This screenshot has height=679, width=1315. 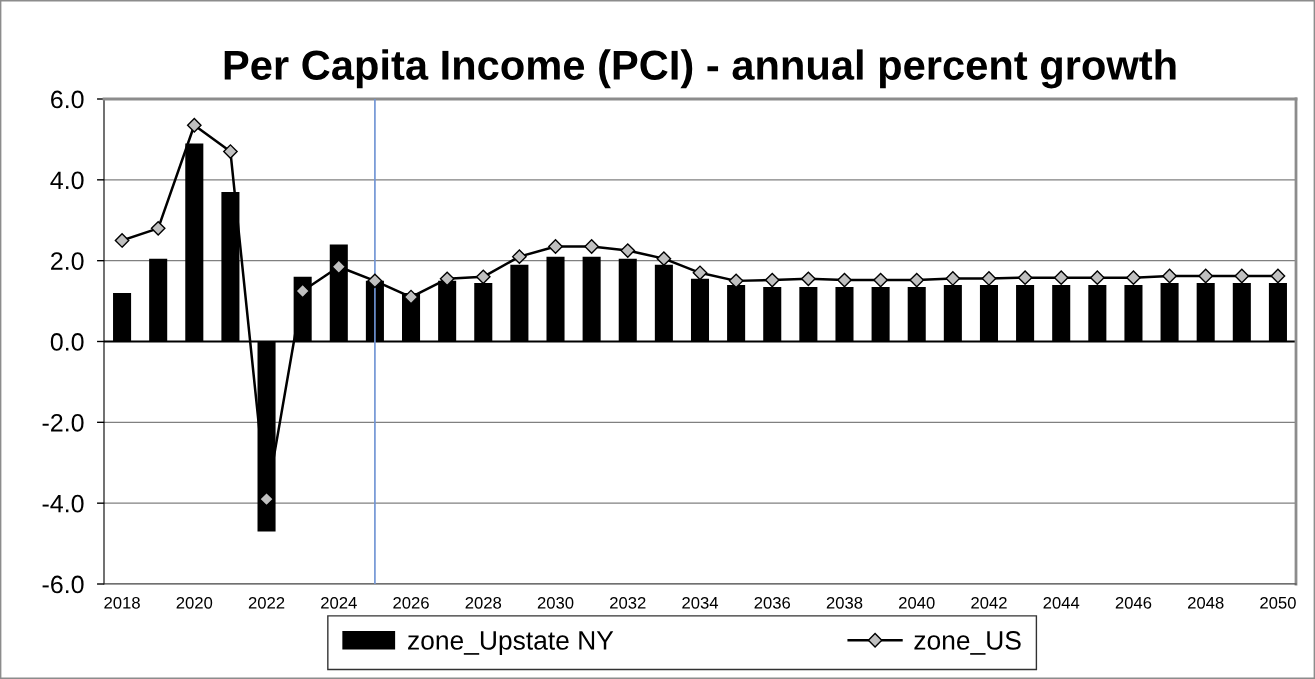 What do you see at coordinates (917, 602) in the screenshot?
I see `x-tick-label: 2040` at bounding box center [917, 602].